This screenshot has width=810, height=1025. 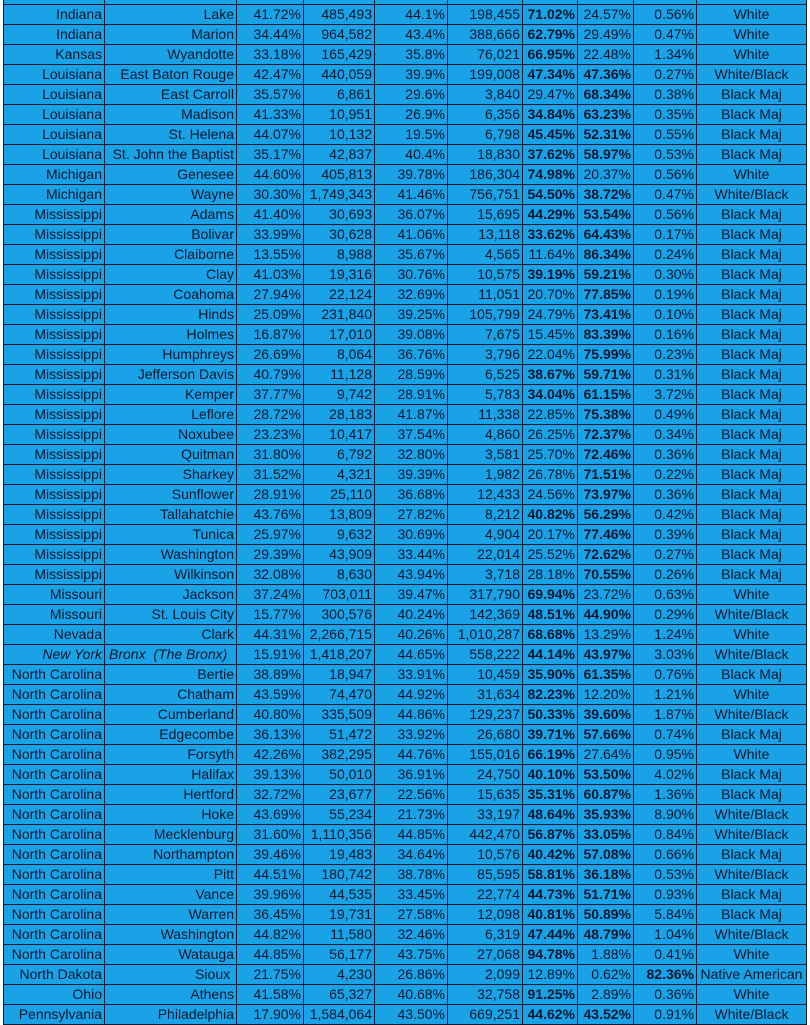 I want to click on count-cell-1: 10,951, so click(x=339, y=114).